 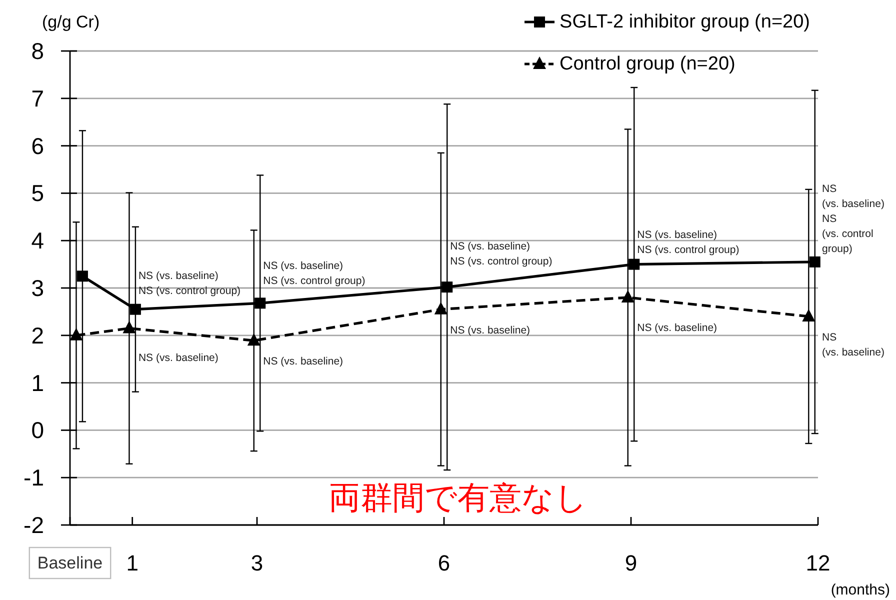 What do you see at coordinates (257, 563) in the screenshot?
I see `xtick-label: 3` at bounding box center [257, 563].